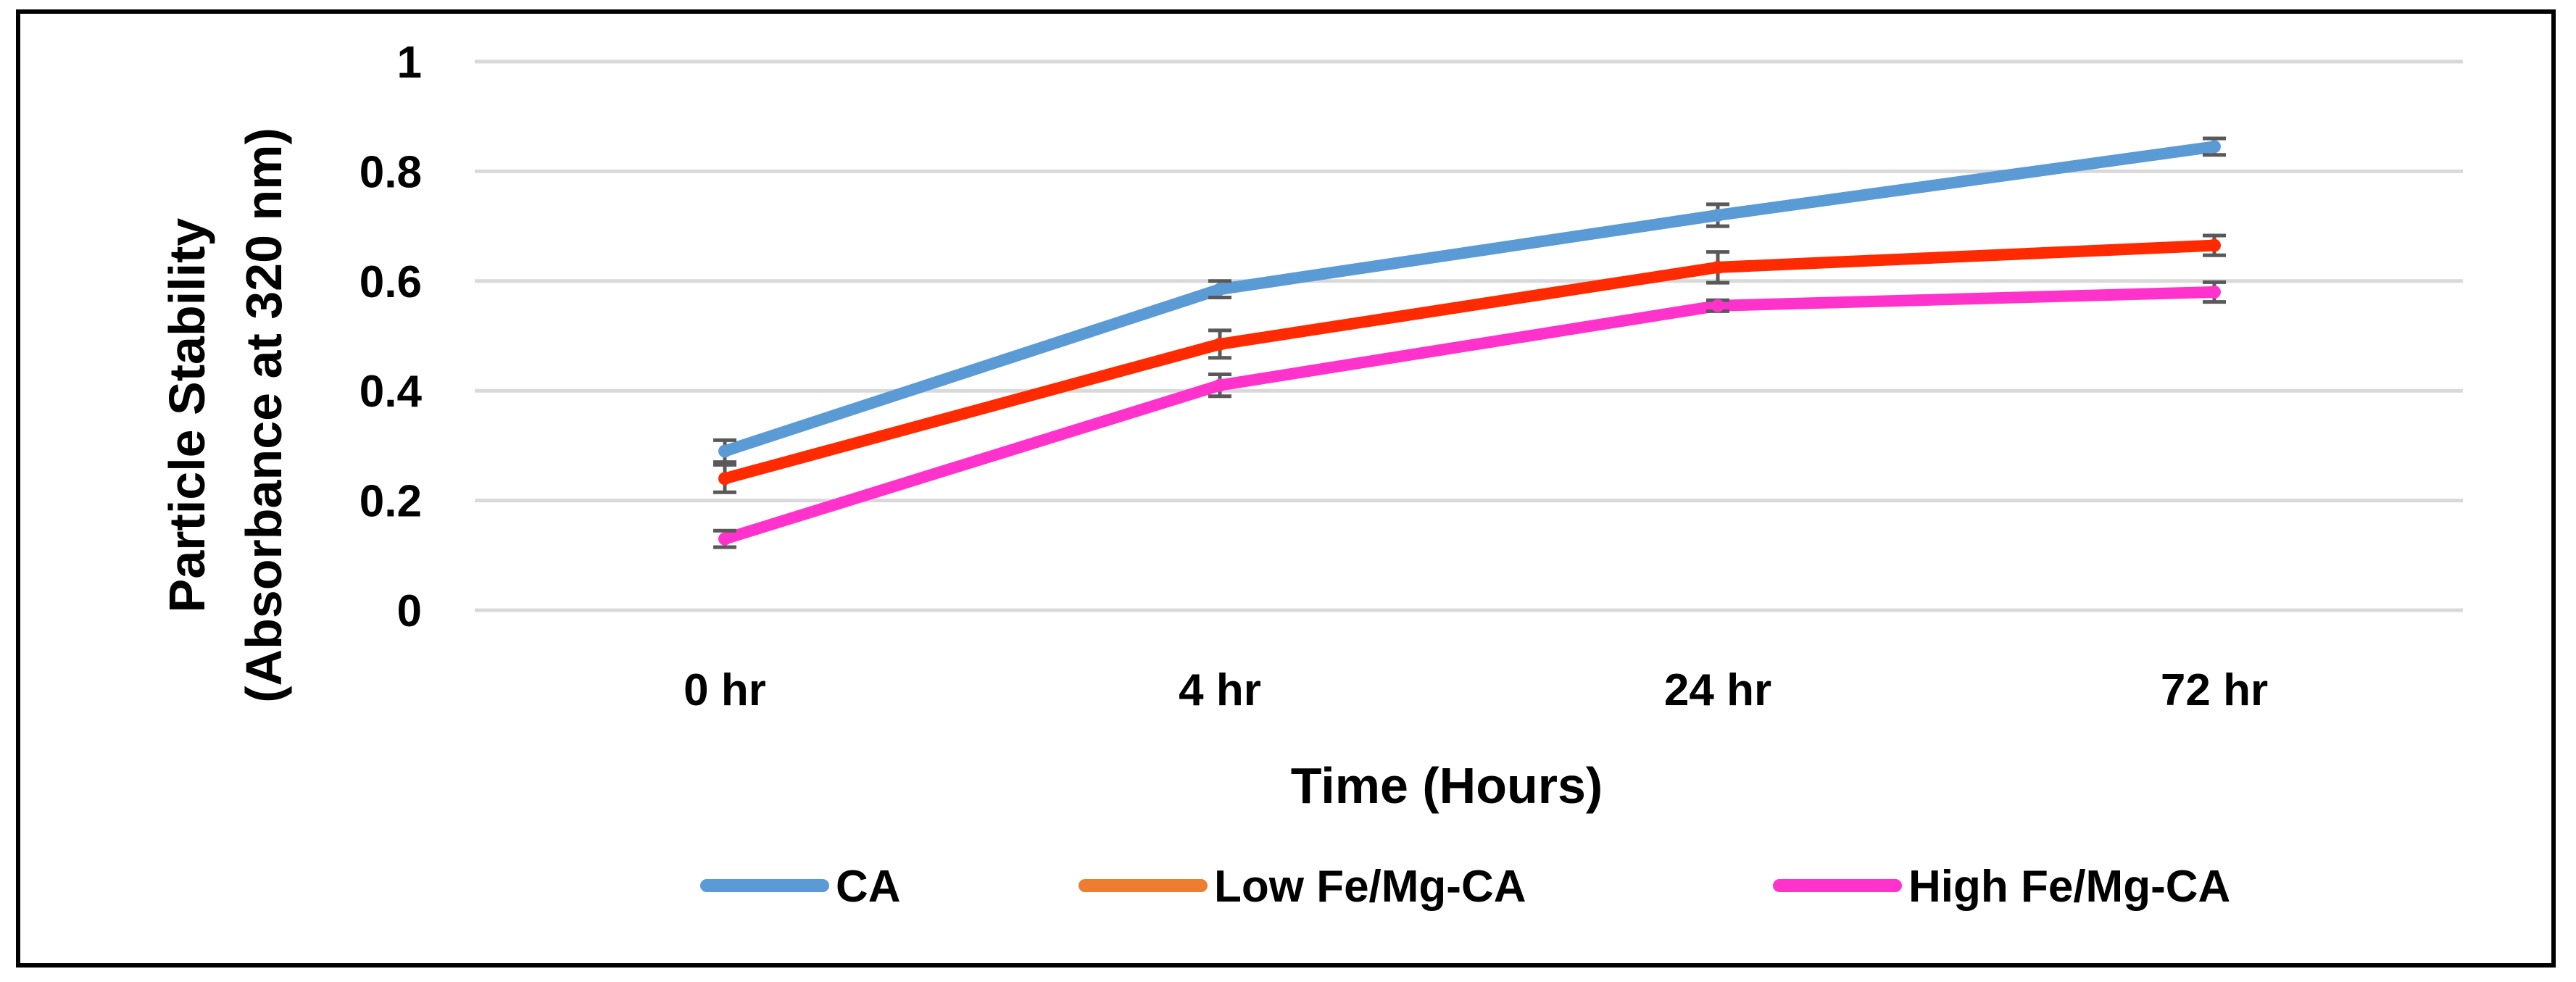  I want to click on y-tick-label: 0.8, so click(391, 172).